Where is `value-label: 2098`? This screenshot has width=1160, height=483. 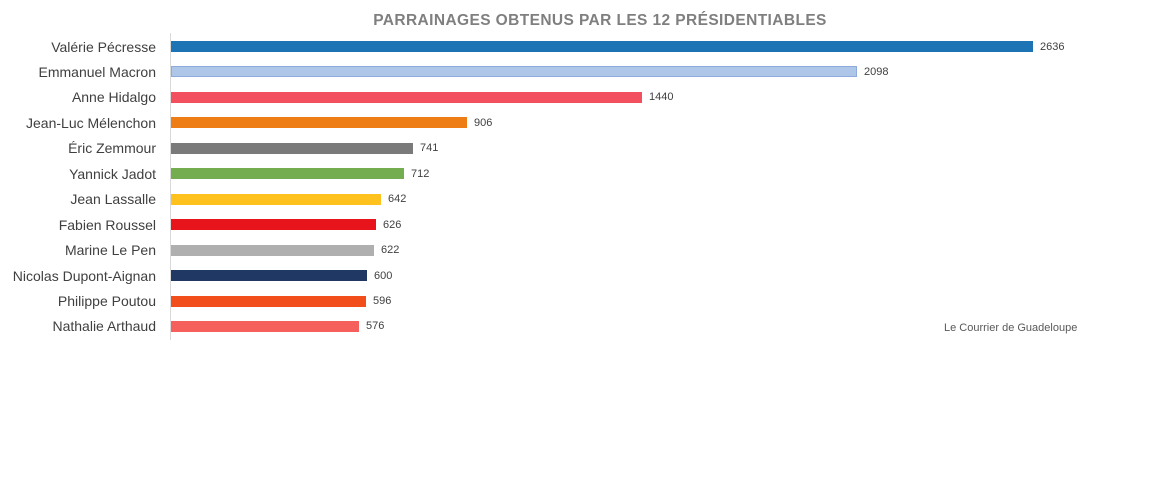 value-label: 2098 is located at coordinates (876, 71).